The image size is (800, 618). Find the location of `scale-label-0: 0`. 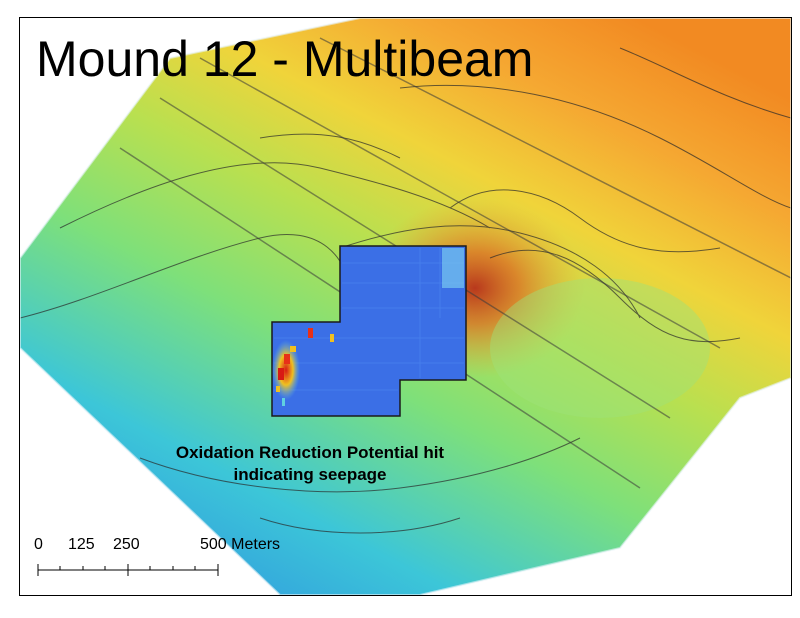

scale-label-0: 0 is located at coordinates (38, 544).